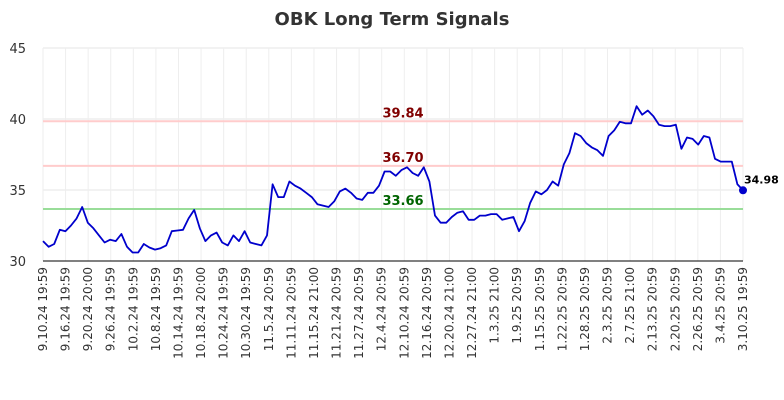  What do you see at coordinates (178, 313) in the screenshot?
I see `x-tick-label: 10.14.24 19:59` at bounding box center [178, 313].